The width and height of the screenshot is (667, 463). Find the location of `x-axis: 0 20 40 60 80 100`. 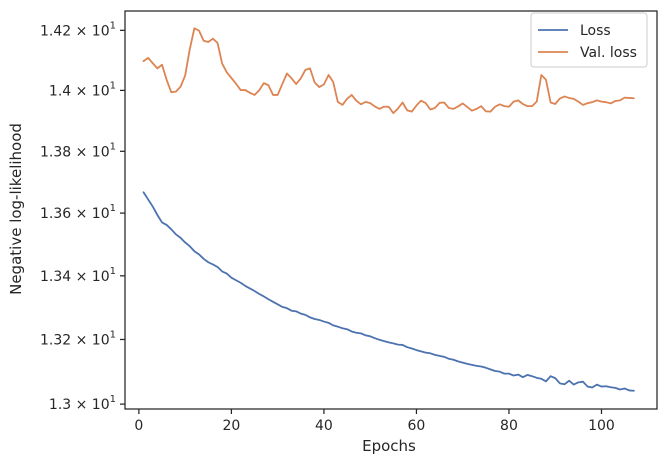

x-axis: 0 20 40 60 80 100 is located at coordinates (374, 421).